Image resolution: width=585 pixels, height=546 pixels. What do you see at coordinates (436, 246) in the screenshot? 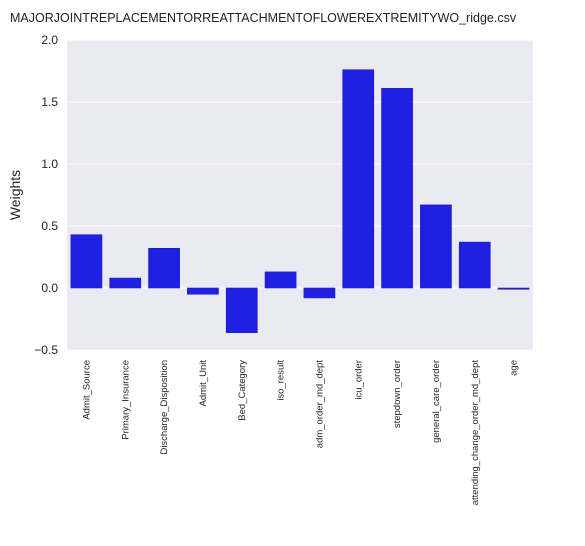
I see `bar-general-care-order` at bounding box center [436, 246].